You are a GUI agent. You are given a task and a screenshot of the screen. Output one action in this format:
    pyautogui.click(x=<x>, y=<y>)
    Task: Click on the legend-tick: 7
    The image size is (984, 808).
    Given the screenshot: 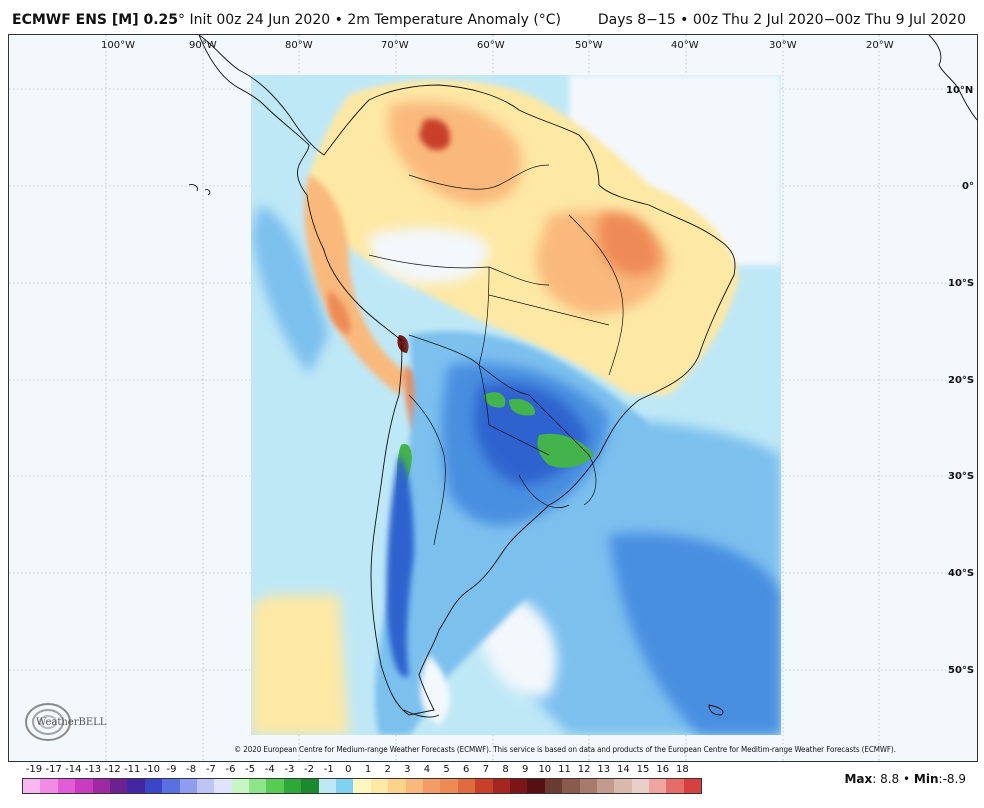 What is the action you would take?
    pyautogui.click(x=486, y=769)
    